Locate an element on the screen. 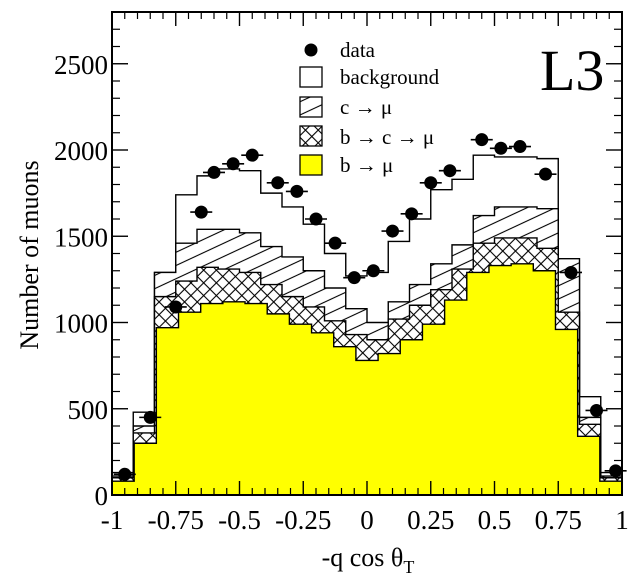  legend-swatch-data is located at coordinates (311, 50).